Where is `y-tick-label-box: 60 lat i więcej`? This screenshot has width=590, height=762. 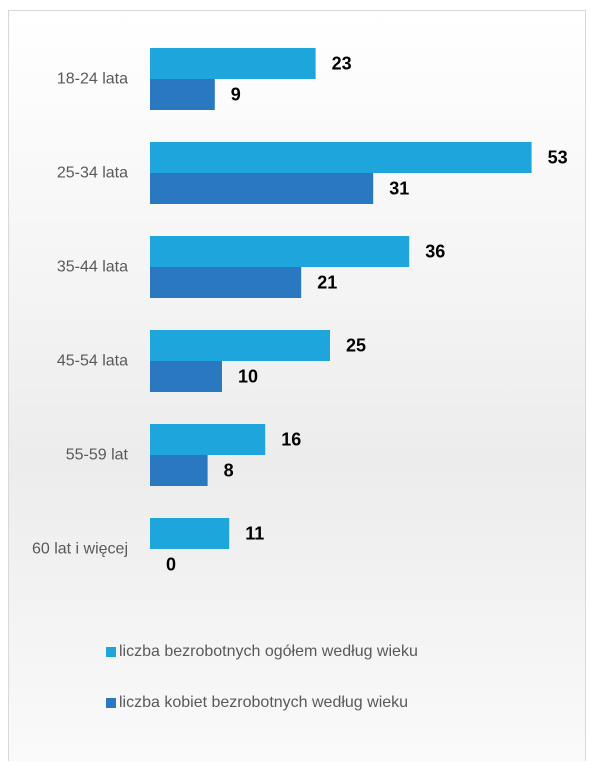 y-tick-label-box: 60 lat i więcej is located at coordinates (78, 549).